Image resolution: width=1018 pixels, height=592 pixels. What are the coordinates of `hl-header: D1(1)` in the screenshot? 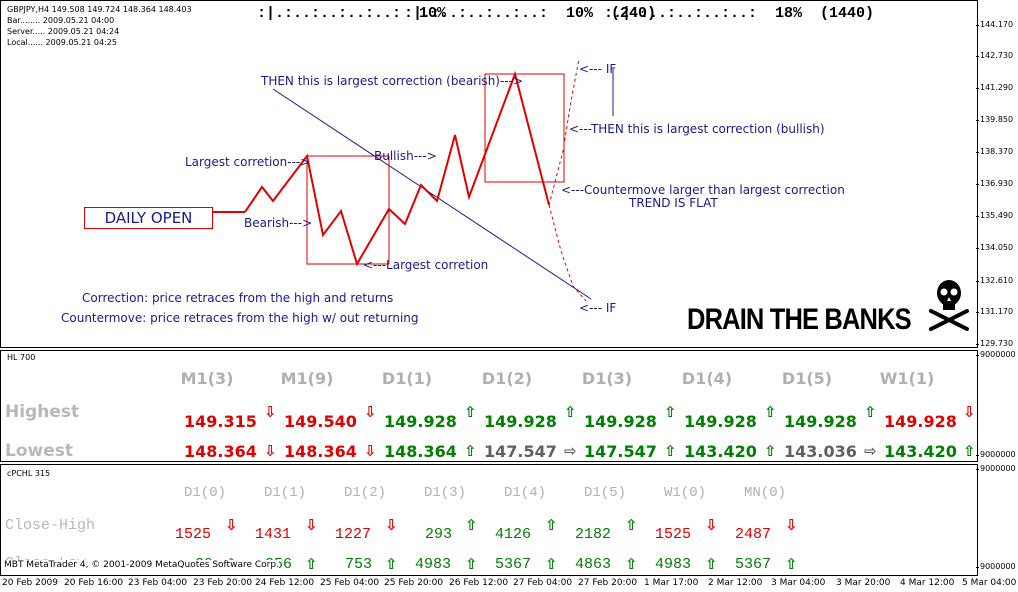 It's located at (407, 378).